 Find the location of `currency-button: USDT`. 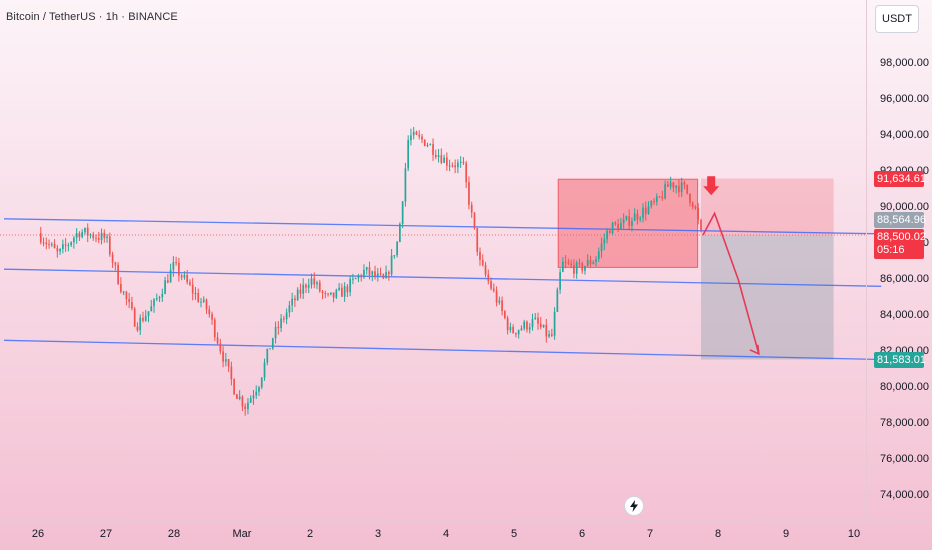

currency-button: USDT is located at coordinates (897, 19).